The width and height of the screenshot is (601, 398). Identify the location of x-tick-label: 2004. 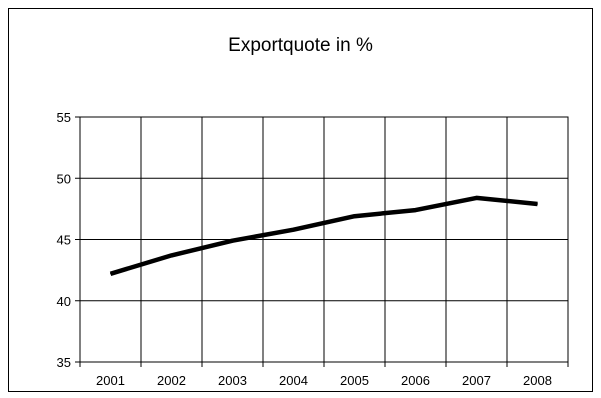
(293, 380).